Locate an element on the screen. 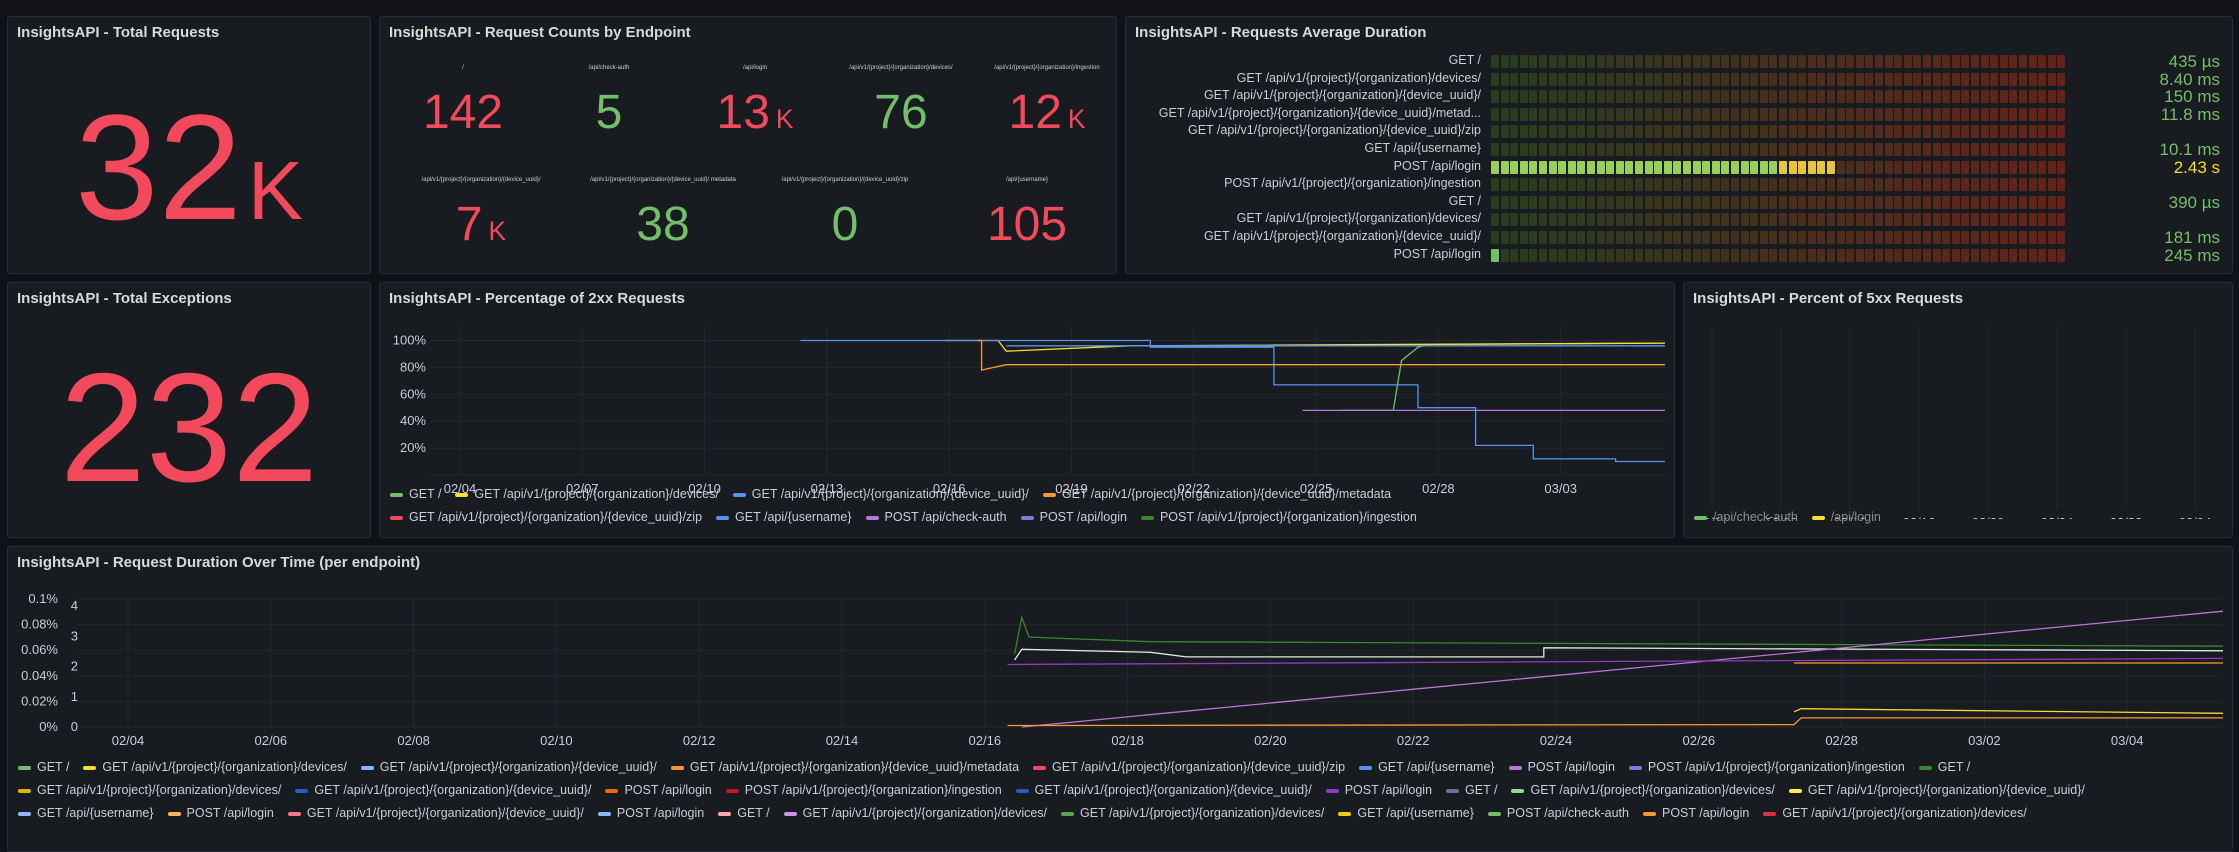 This screenshot has width=2239, height=852. panel-title: InsightsAPI - Total Requests is located at coordinates (118, 32).